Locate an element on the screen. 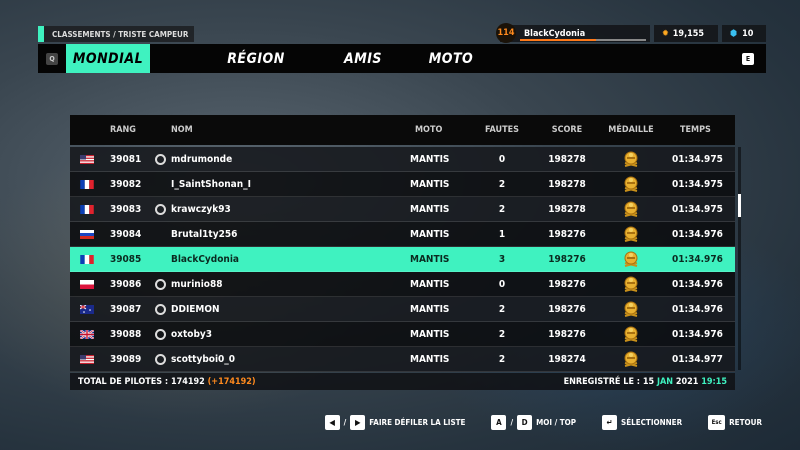  table-row: 39088 oxtoby3 MANTIS 2 198276 01:34.976 is located at coordinates (402, 334).